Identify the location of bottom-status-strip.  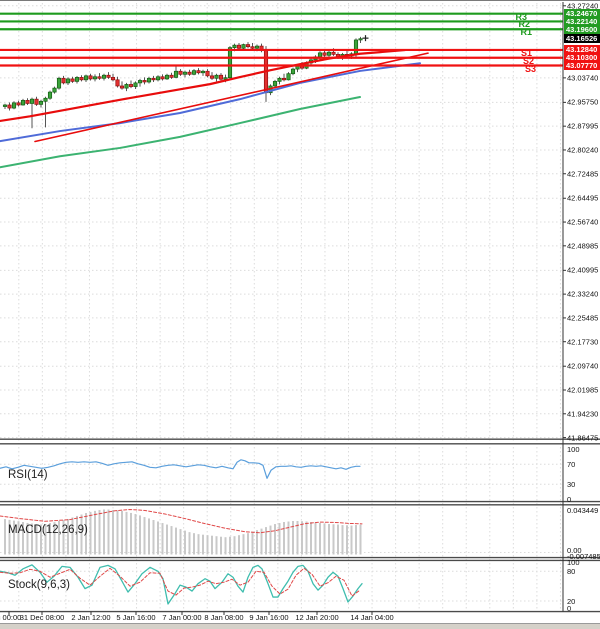
(300, 626).